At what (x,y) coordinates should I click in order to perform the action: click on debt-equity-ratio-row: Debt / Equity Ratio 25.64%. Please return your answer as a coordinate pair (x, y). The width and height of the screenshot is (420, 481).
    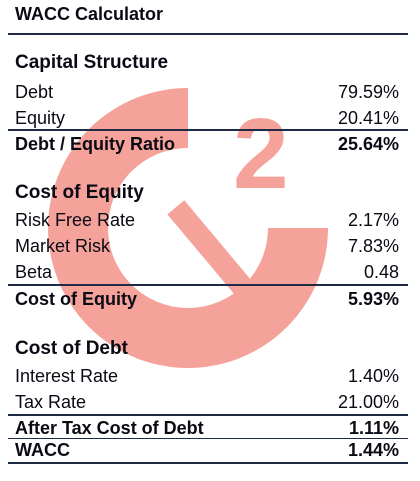
    Looking at the image, I should click on (207, 144).